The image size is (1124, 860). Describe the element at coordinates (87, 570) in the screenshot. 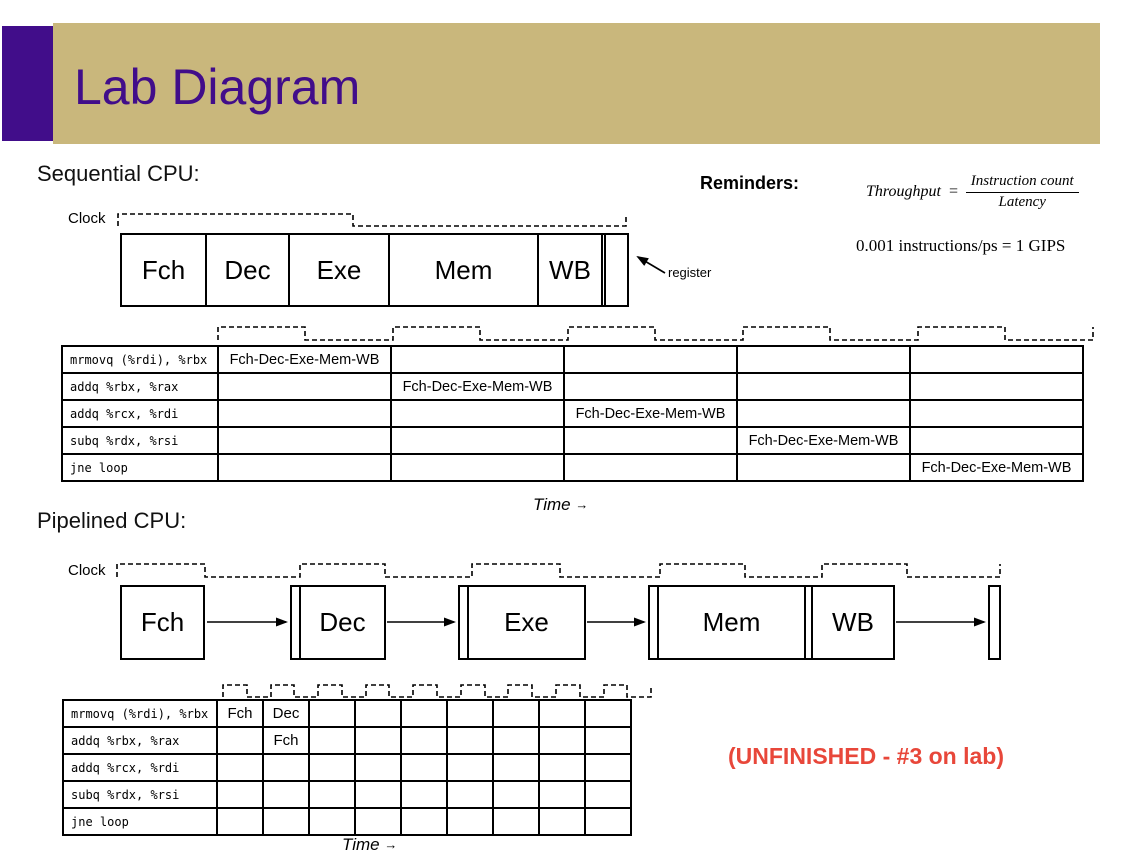

I see `pipelined-clock-label: Clock` at that location.